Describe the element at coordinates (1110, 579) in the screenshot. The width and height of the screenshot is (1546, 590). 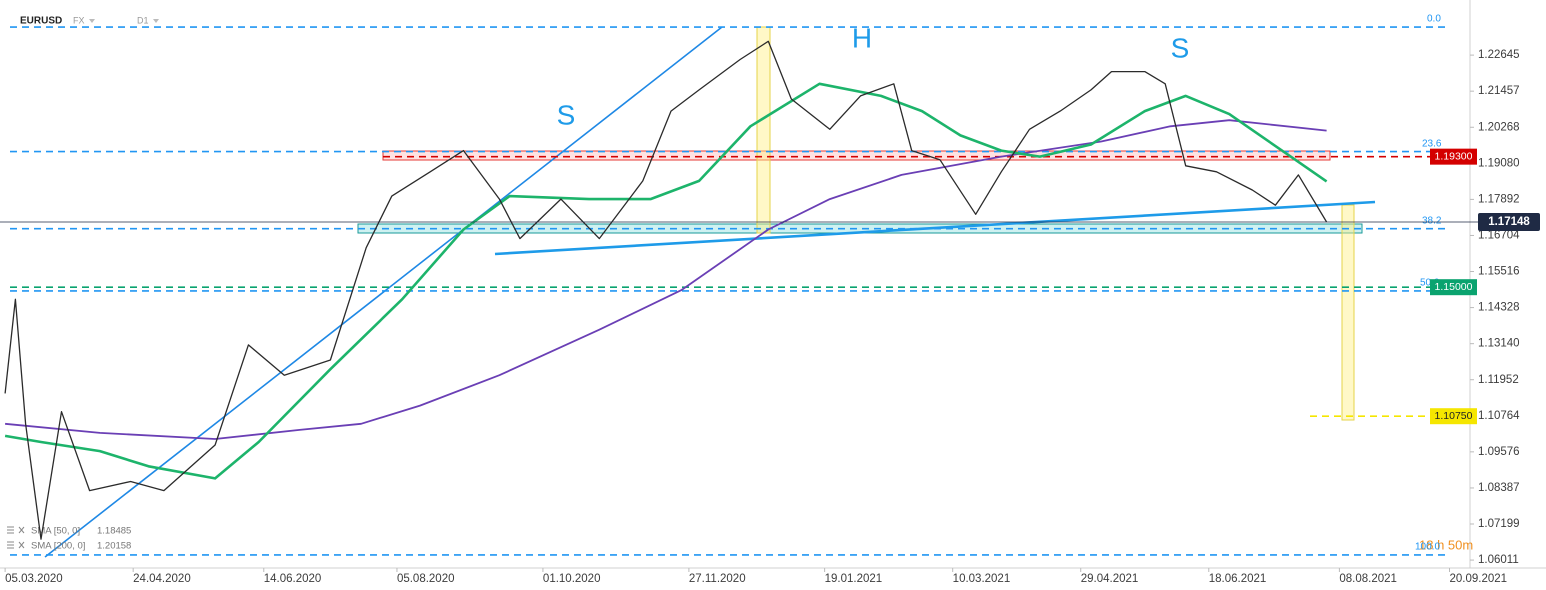
I see `x-tick-label: 29.04.2021` at that location.